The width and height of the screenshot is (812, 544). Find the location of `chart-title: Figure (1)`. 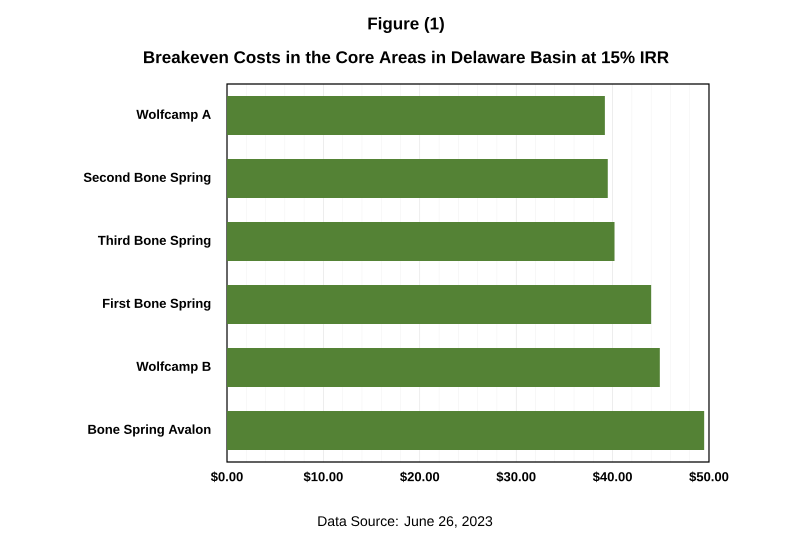

chart-title: Figure (1) is located at coordinates (406, 25).